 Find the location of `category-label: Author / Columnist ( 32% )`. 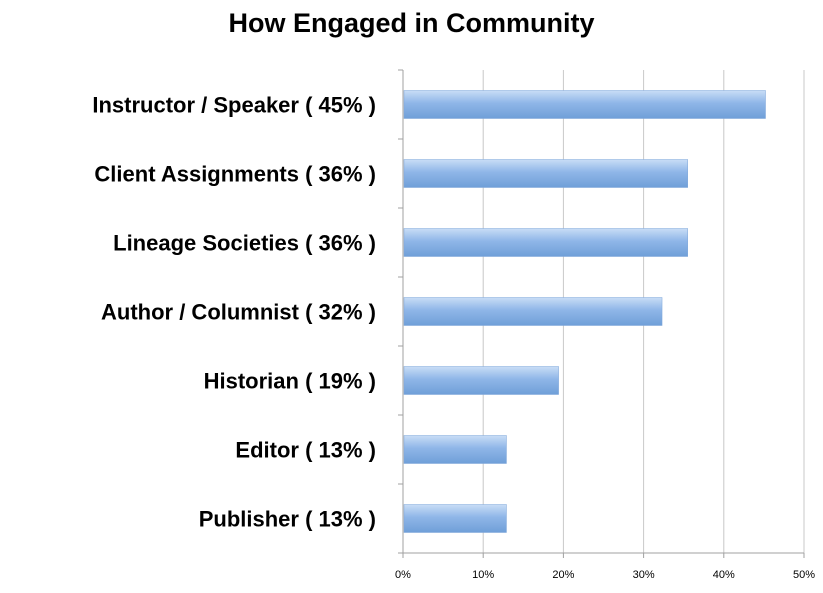

category-label: Author / Columnist ( 32% ) is located at coordinates (238, 312).